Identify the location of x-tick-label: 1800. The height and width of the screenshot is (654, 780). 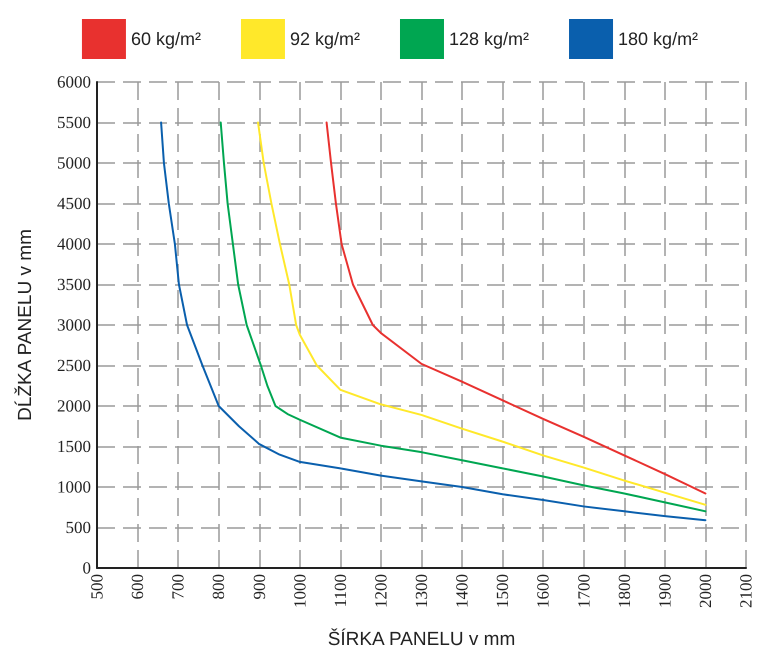
(624, 591).